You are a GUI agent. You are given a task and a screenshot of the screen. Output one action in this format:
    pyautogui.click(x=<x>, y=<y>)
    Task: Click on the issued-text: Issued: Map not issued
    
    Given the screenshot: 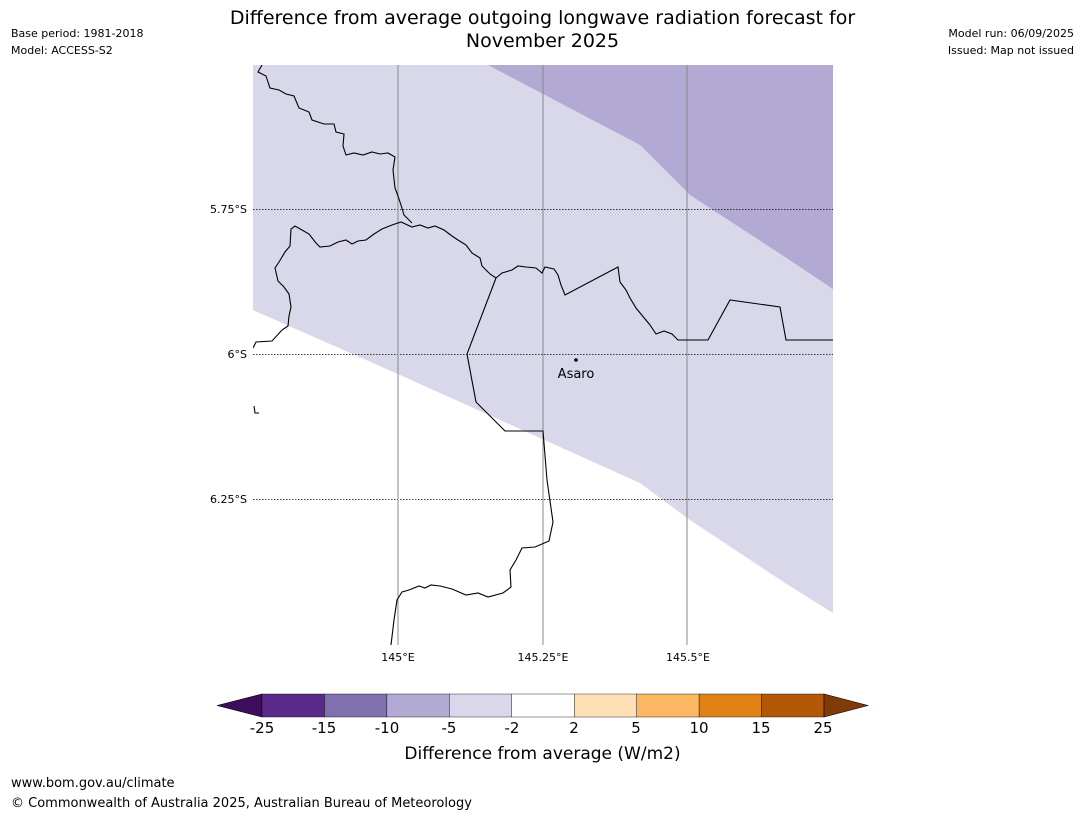 What is the action you would take?
    pyautogui.click(x=1010, y=50)
    